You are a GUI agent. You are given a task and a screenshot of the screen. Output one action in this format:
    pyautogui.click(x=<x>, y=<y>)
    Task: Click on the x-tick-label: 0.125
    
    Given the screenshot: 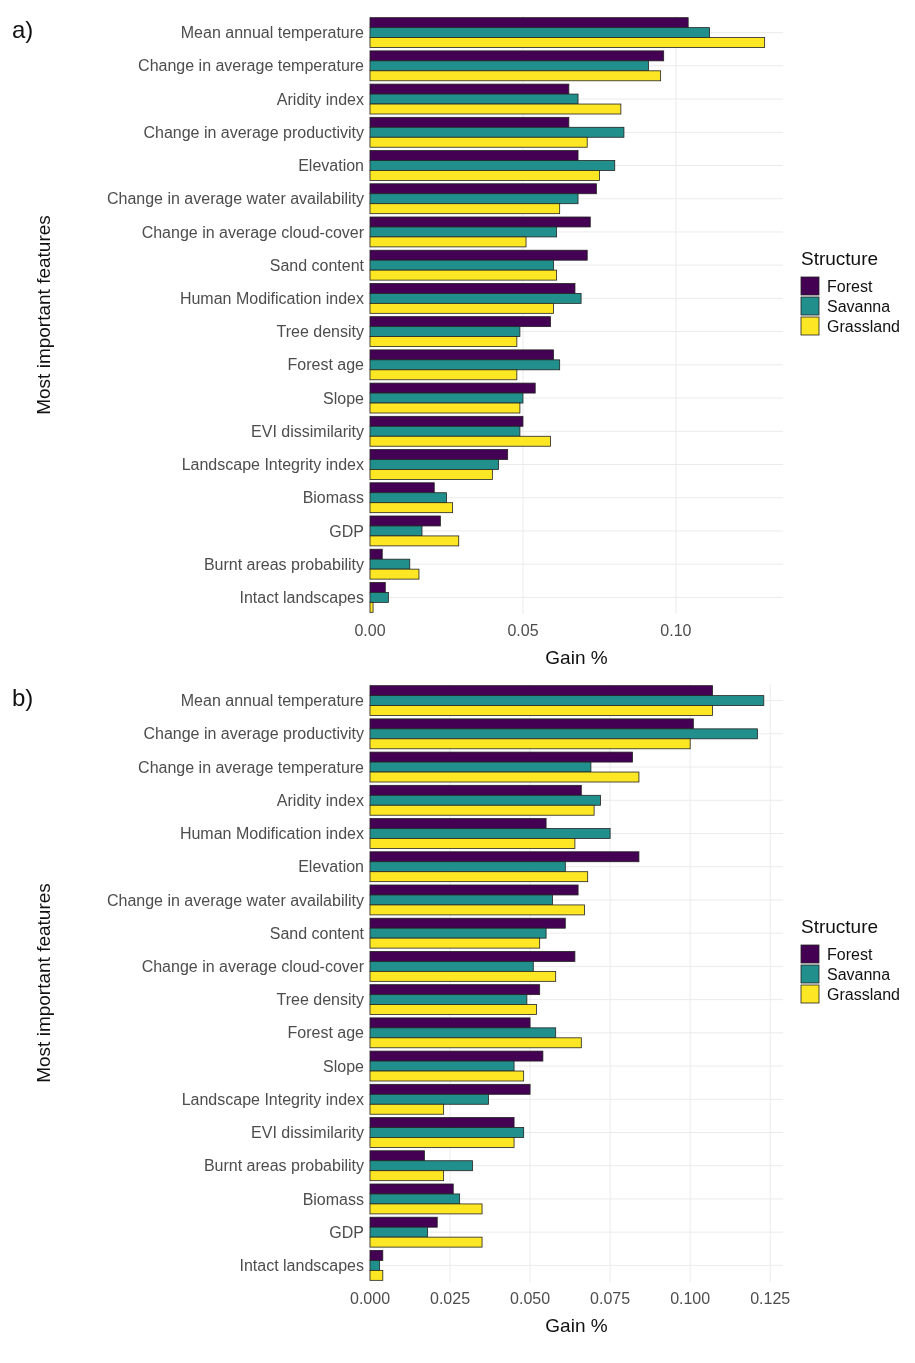 What is the action you would take?
    pyautogui.click(x=770, y=1298)
    